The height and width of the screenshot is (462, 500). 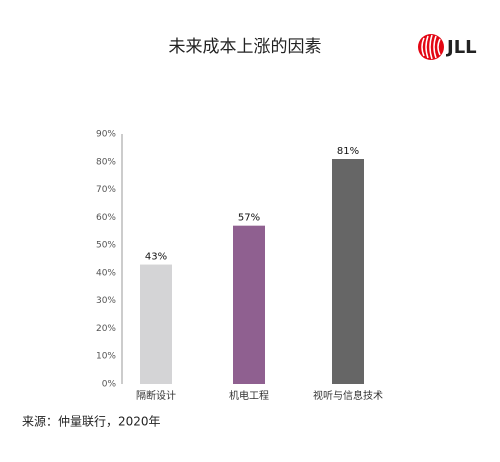 I want to click on y-tick-label: 30%, so click(x=106, y=301).